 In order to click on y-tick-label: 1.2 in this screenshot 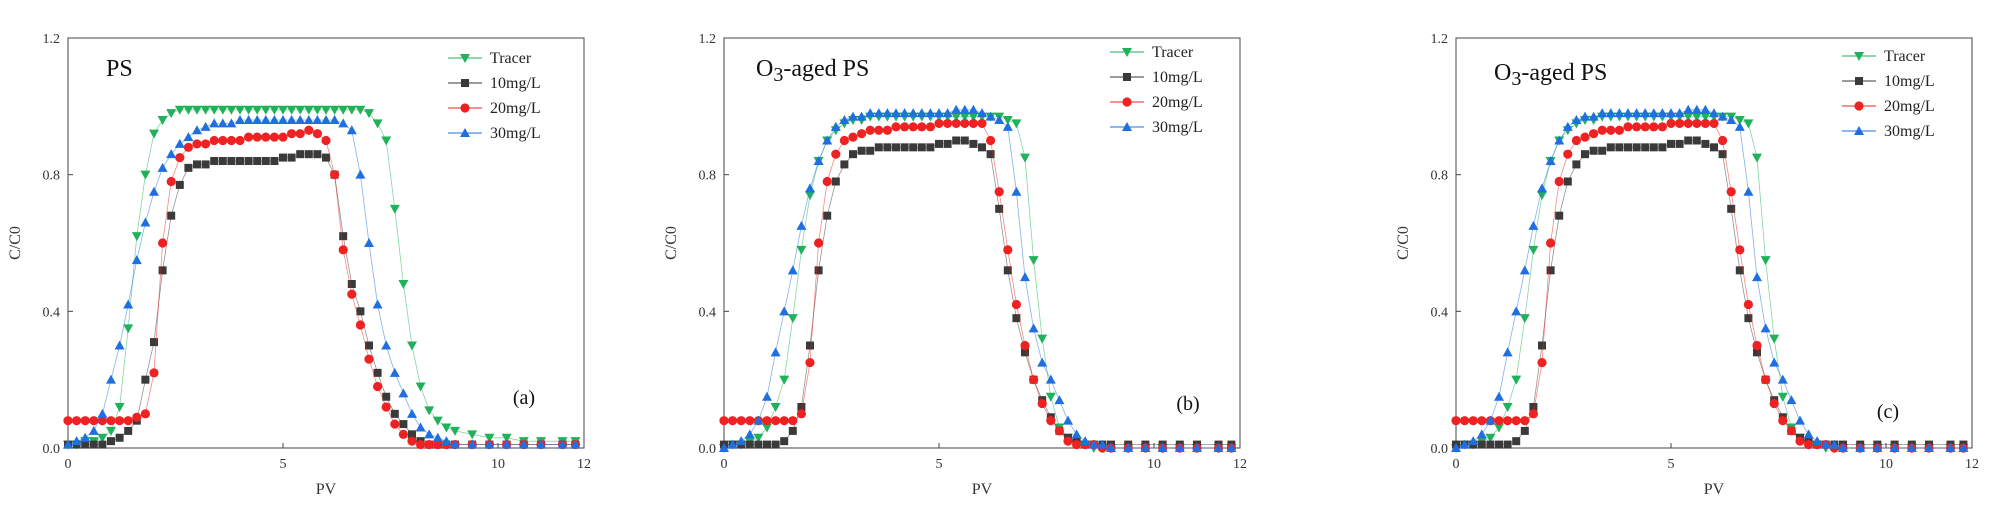, I will do `click(1440, 39)`.